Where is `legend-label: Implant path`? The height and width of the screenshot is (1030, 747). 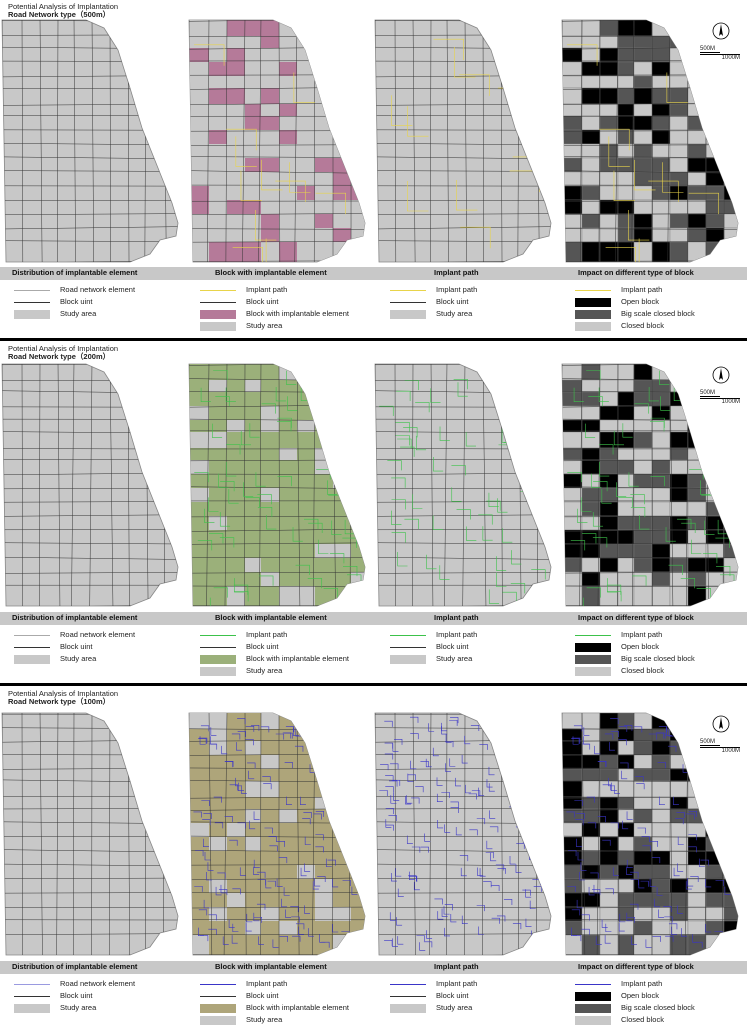 legend-label: Implant path is located at coordinates (267, 983).